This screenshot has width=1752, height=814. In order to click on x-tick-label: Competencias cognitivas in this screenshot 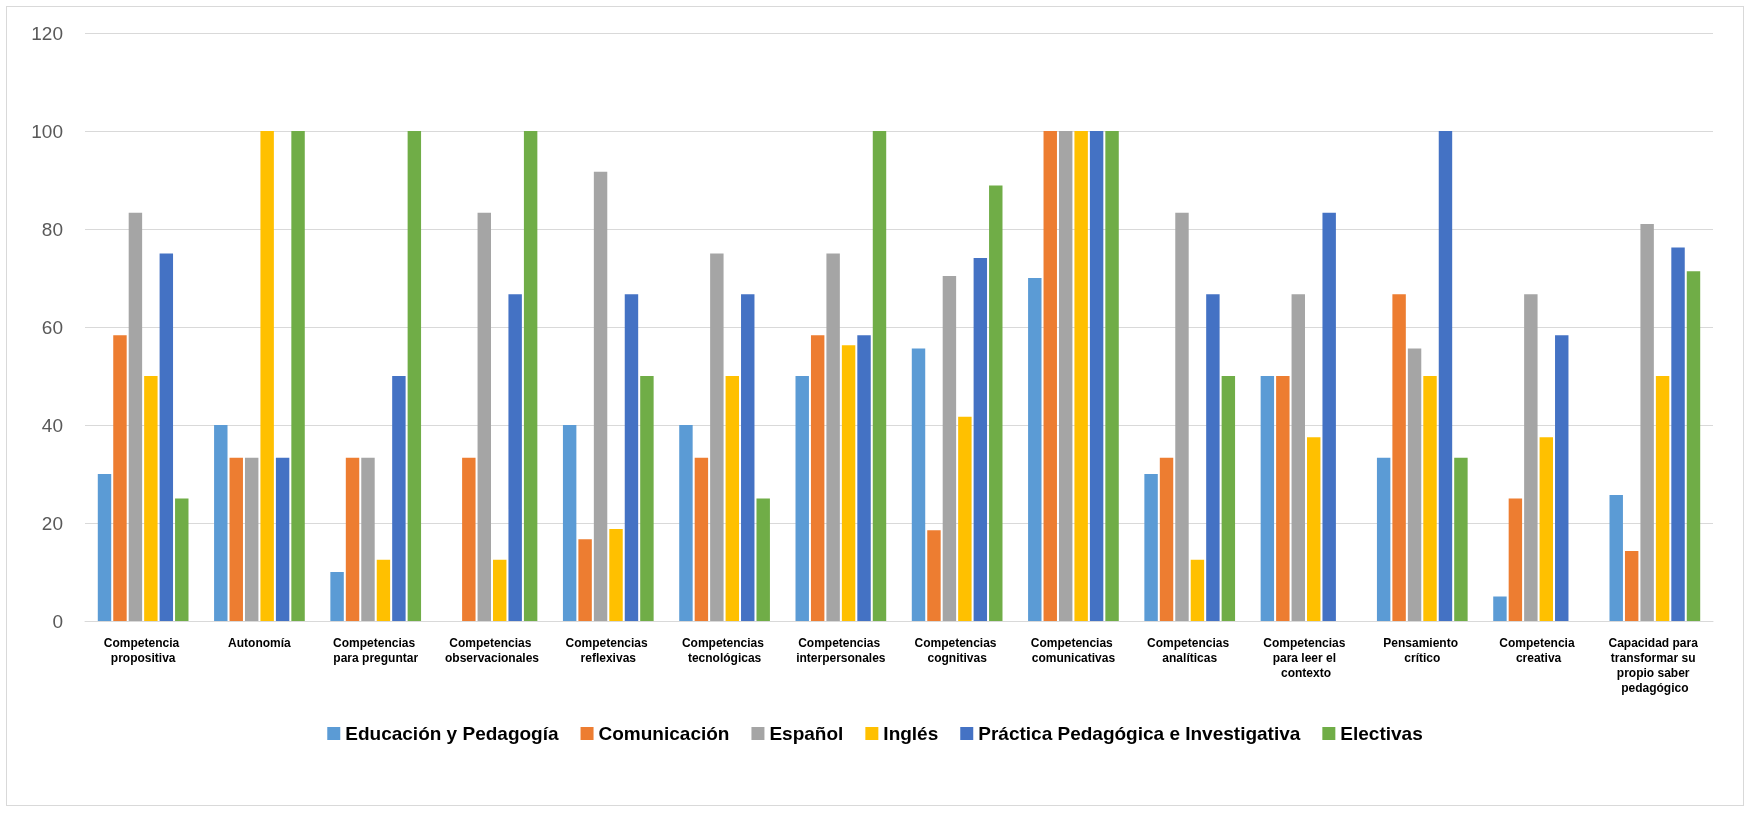, I will do `click(957, 650)`.